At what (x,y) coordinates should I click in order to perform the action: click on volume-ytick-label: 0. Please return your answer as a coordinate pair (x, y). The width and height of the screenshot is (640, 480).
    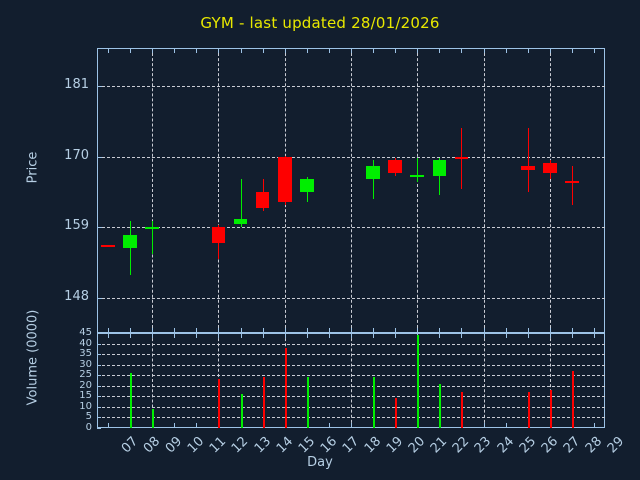
    Looking at the image, I should click on (88, 427).